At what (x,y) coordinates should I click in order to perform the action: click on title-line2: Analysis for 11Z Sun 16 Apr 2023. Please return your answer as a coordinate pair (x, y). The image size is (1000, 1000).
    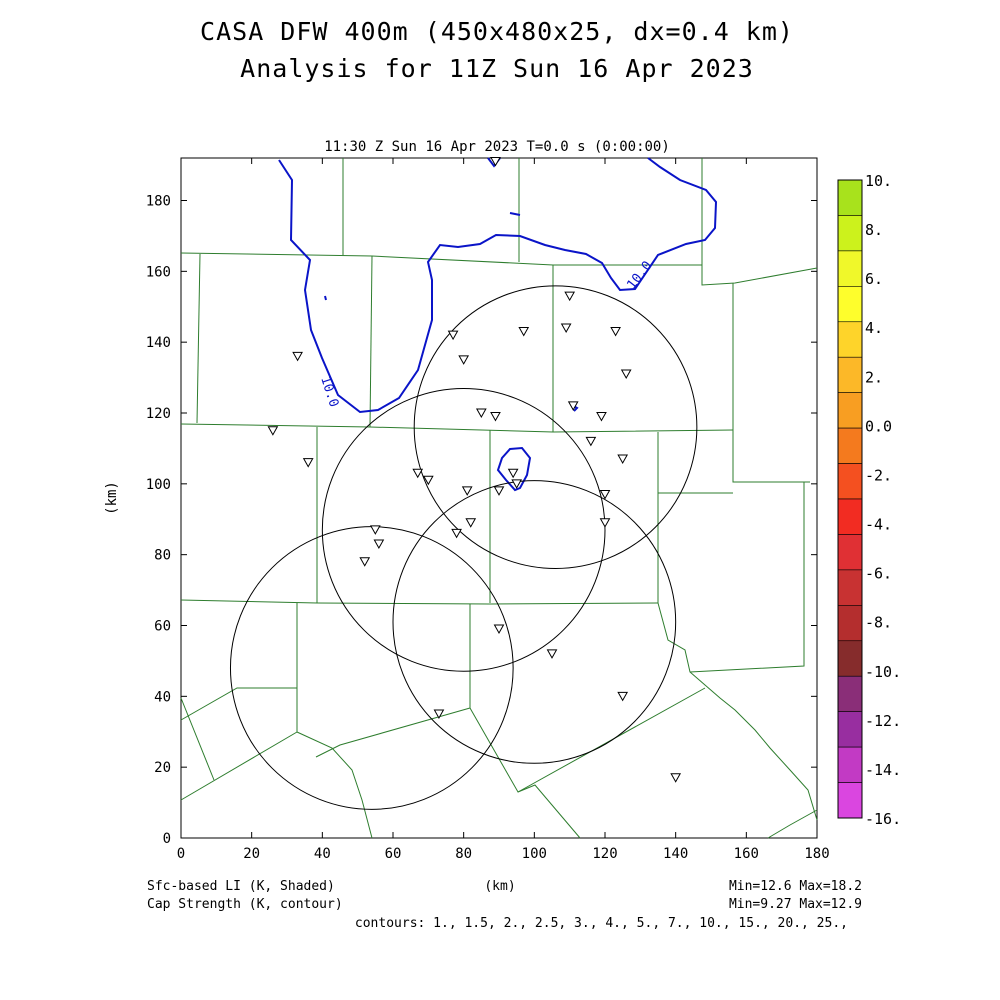
    Looking at the image, I should click on (497, 68).